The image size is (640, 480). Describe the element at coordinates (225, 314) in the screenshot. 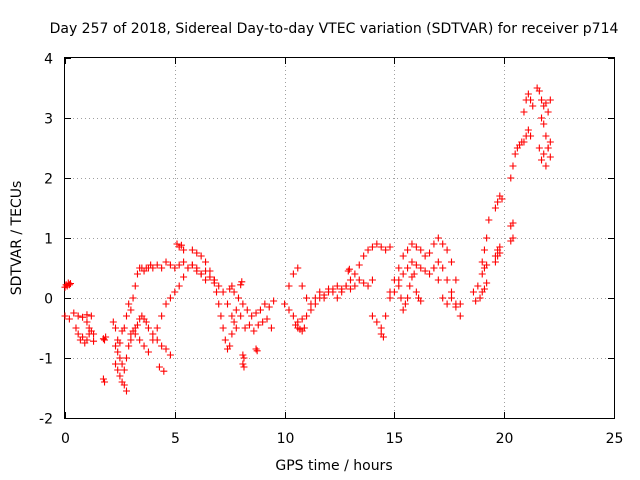

I see `series-track-n` at that location.